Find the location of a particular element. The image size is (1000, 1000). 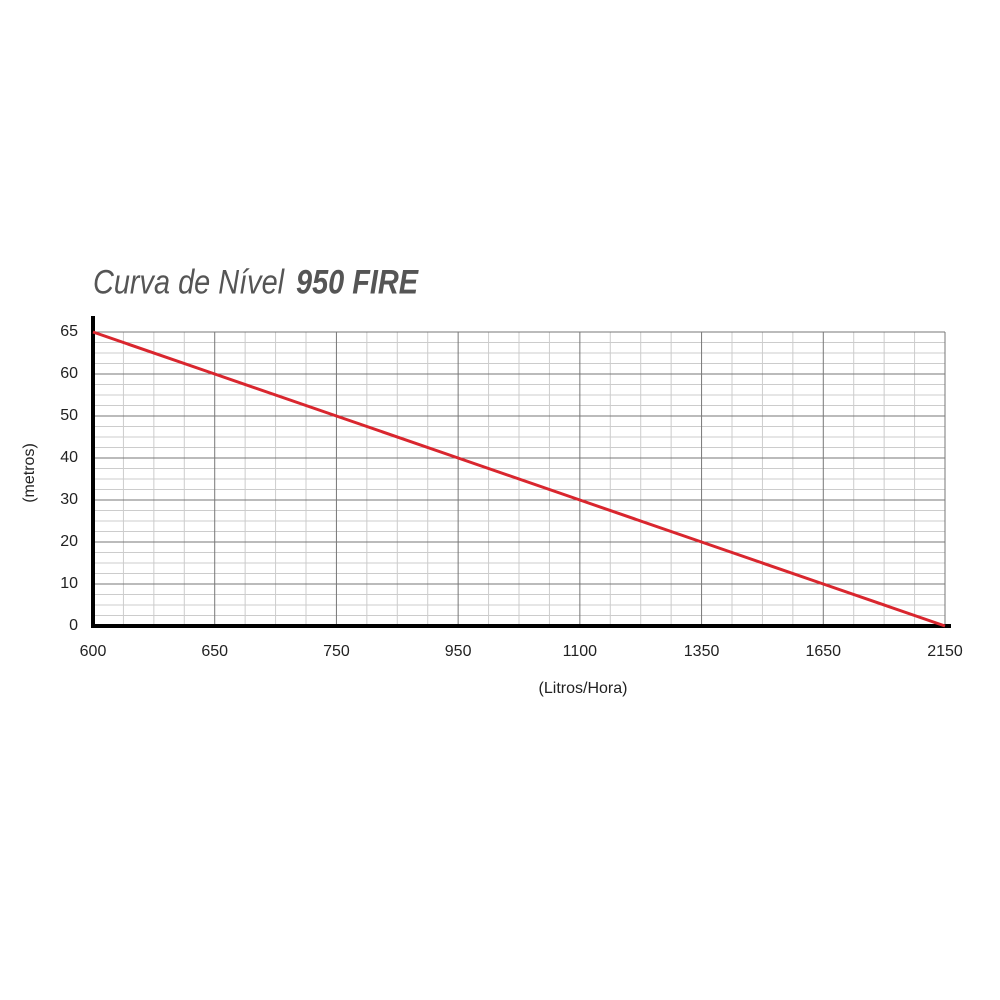

x-axis-label: (Litros/Hora) is located at coordinates (583, 688).